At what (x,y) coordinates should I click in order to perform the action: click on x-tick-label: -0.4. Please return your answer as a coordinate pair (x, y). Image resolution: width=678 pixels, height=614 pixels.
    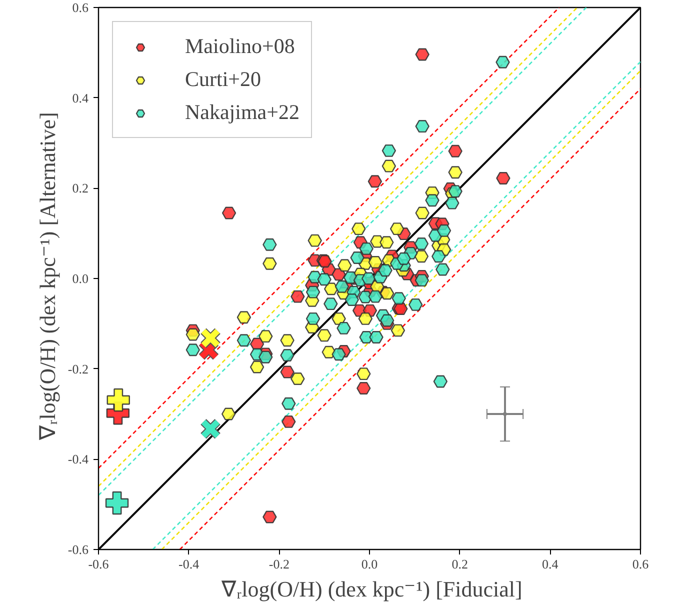
    Looking at the image, I should click on (189, 564).